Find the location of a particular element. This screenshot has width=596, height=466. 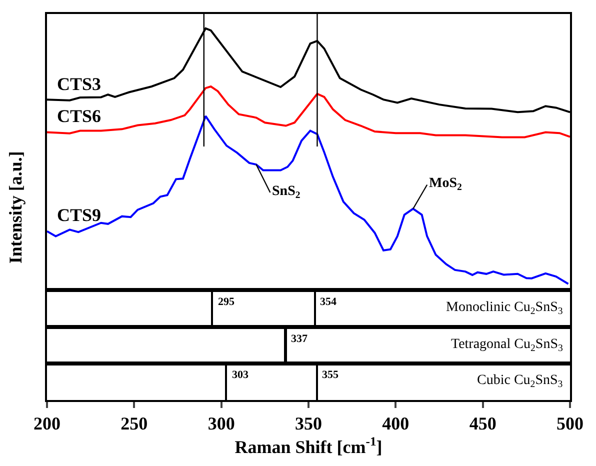

x-axis-title: Raman Shift [cm$^{-1}$] is located at coordinates (308, 445).